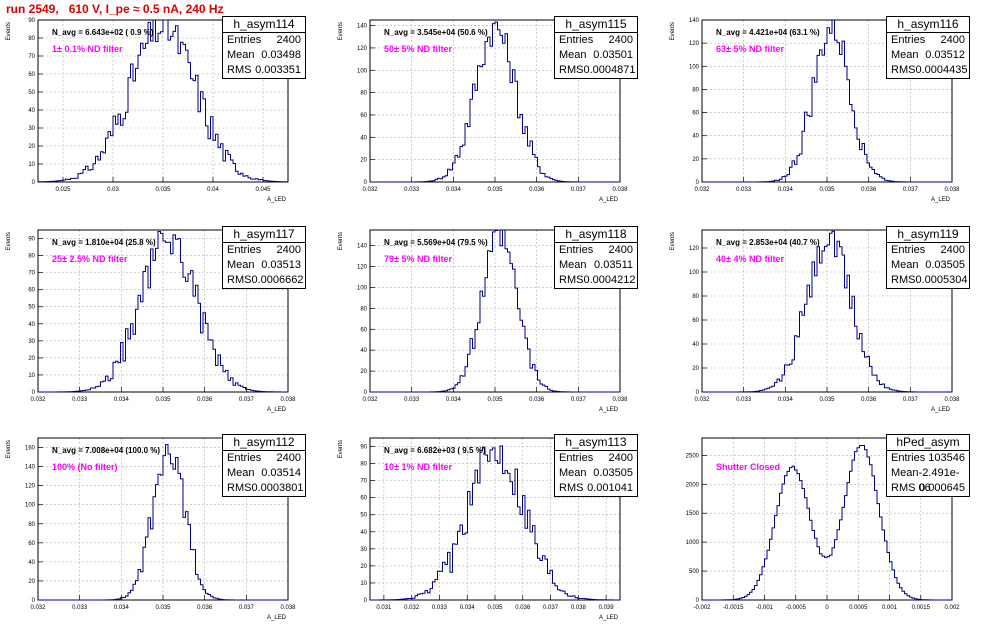 This screenshot has width=996, height=631. What do you see at coordinates (31, 21) in the screenshot?
I see `y-tick-label: 90` at bounding box center [31, 21].